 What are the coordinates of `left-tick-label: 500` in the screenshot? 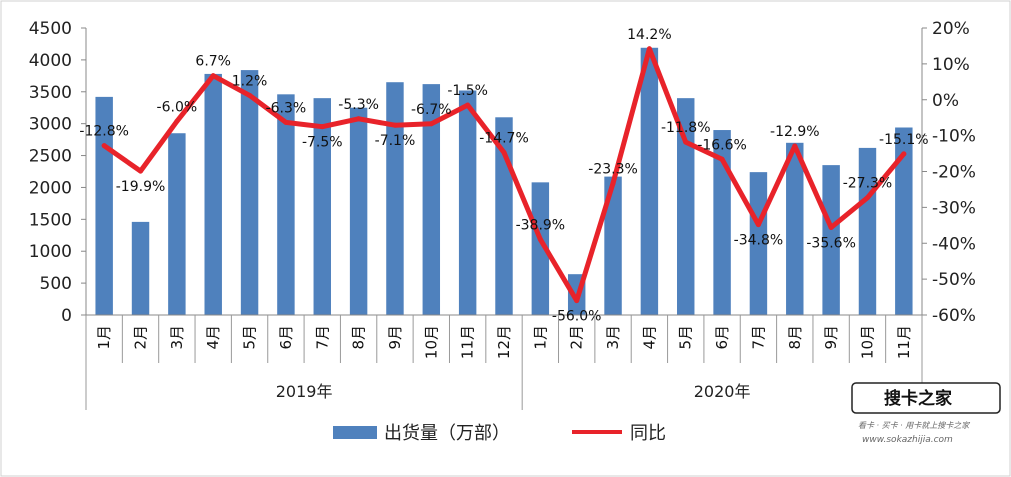 It's located at (56, 284).